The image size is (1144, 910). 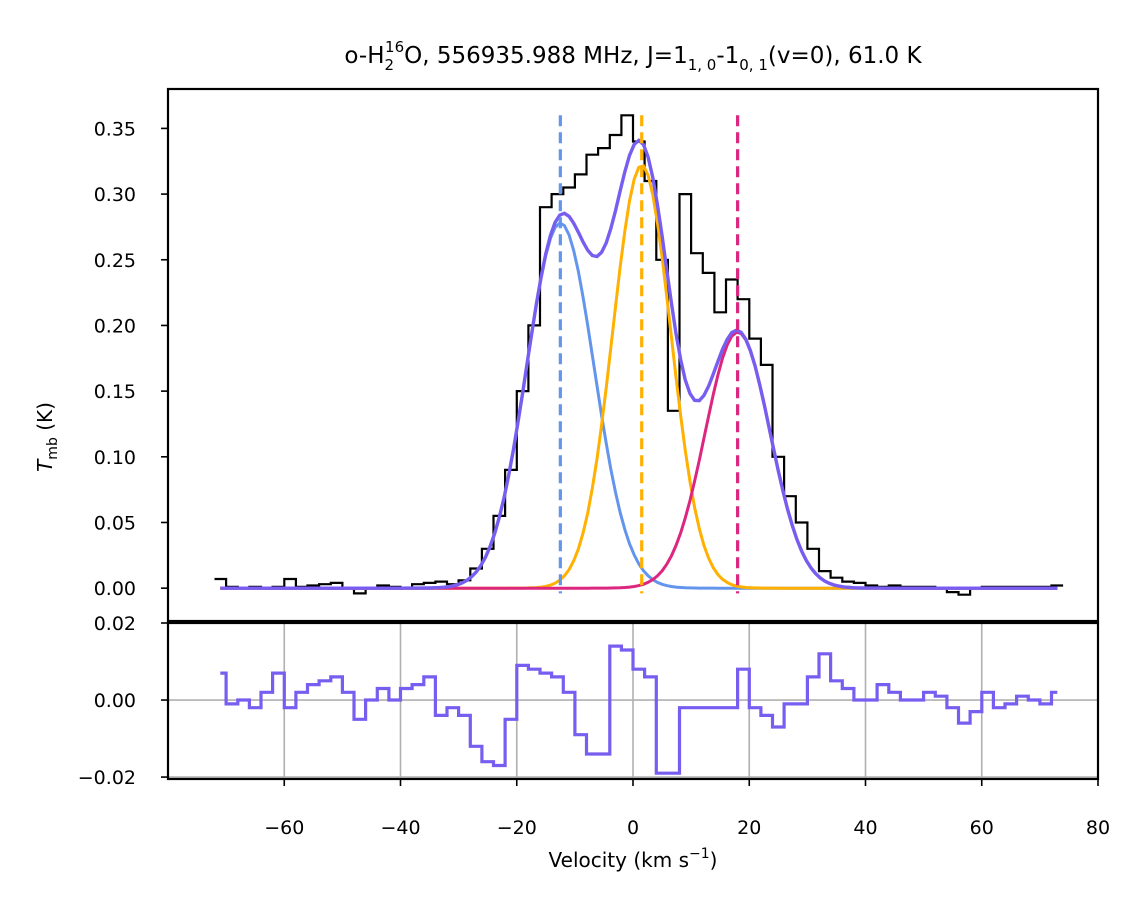 What do you see at coordinates (115, 129) in the screenshot?
I see `spectrum-y-tick-label: 0.35` at bounding box center [115, 129].